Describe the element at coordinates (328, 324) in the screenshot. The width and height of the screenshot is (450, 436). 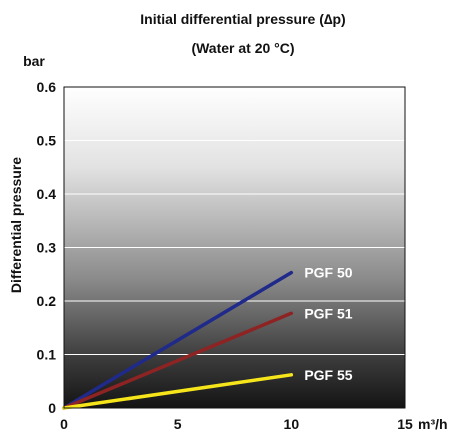
I see `series-labels: PGF 50 PGF 51 PGF 55` at that location.